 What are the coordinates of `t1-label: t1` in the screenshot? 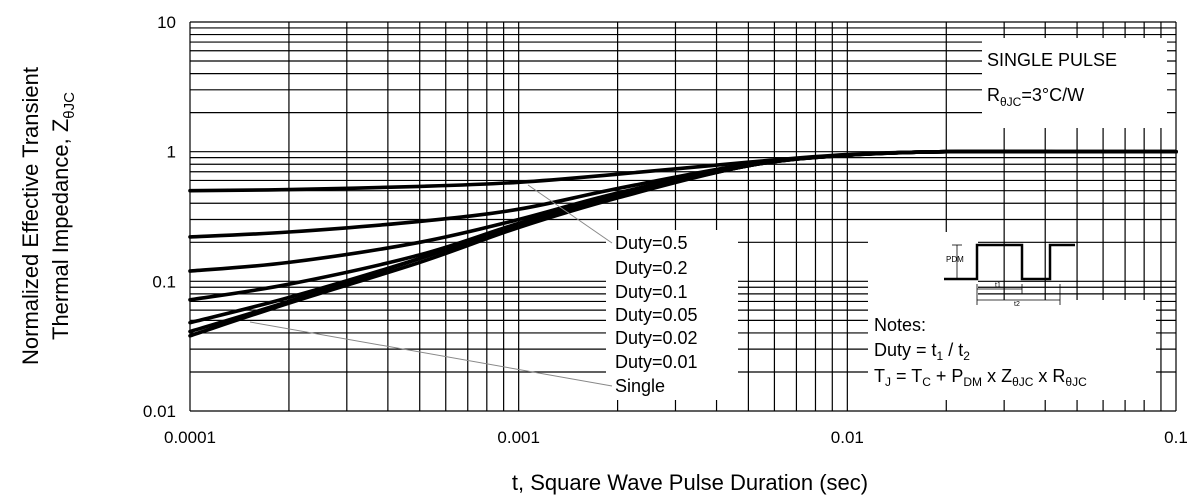 It's located at (998, 285).